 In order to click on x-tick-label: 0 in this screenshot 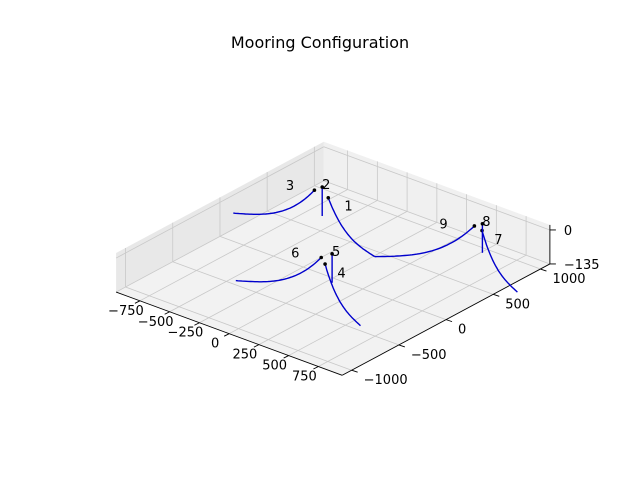, I will do `click(215, 344)`.